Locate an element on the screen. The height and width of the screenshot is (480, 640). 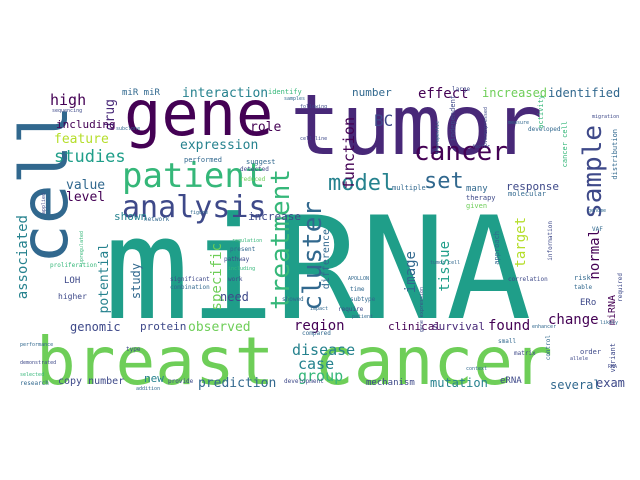
word-set: set is located at coordinates (444, 181).